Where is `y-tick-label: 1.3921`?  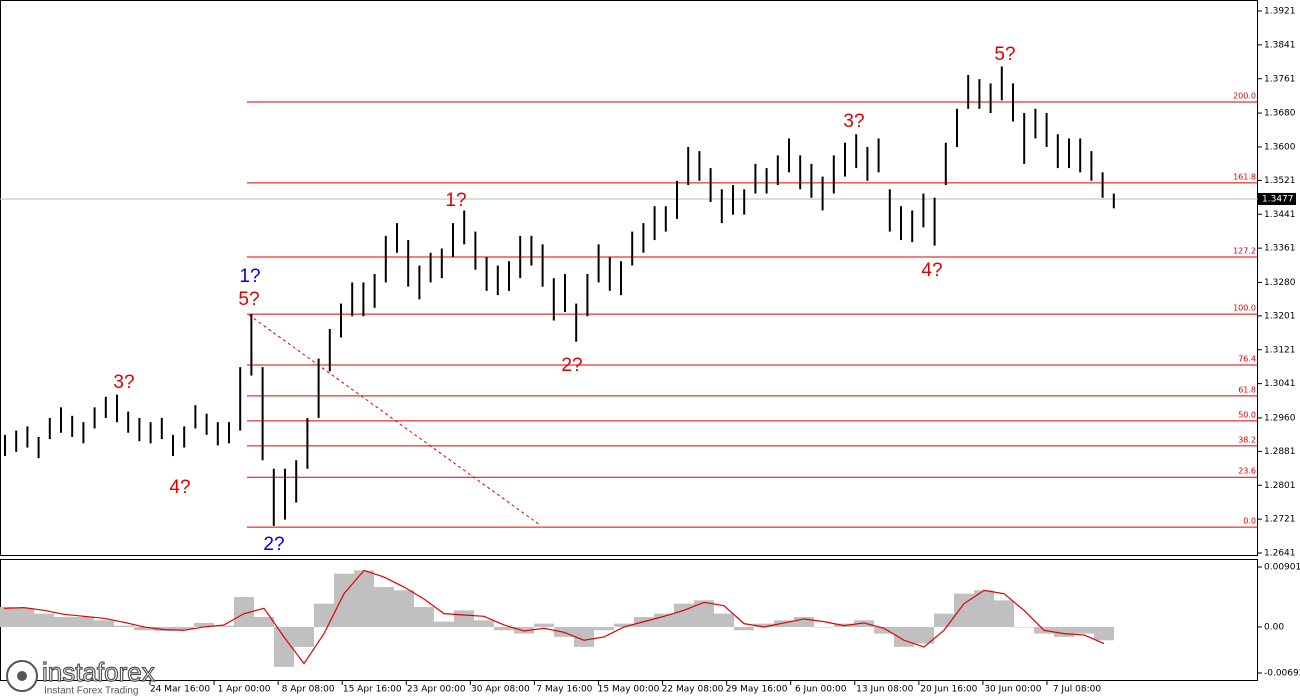
y-tick-label: 1.3921 is located at coordinates (1280, 12).